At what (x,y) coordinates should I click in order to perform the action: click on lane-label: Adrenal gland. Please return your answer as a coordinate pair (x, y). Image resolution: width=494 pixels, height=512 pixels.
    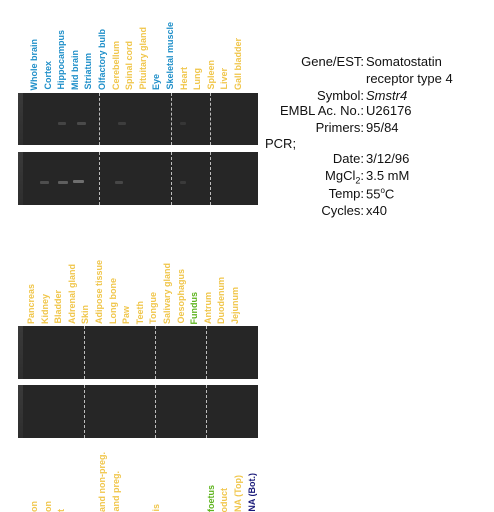
    Looking at the image, I should click on (71, 293).